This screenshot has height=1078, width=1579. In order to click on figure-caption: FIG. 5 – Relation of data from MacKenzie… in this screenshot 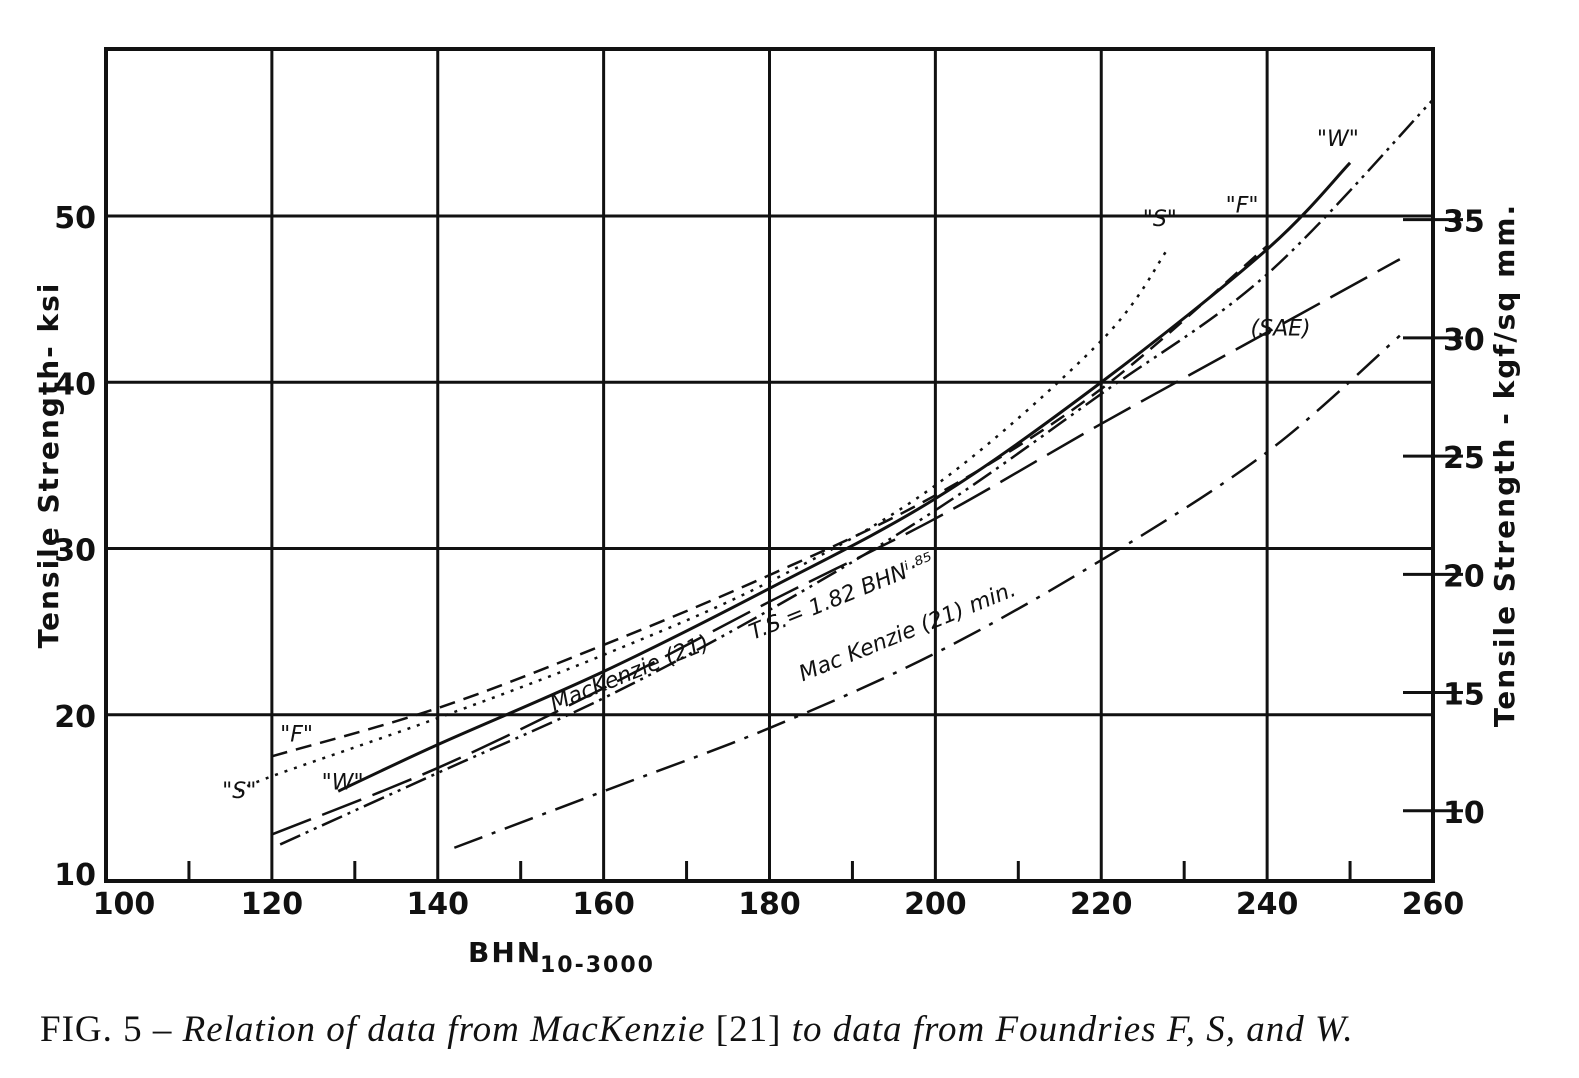, I will do `click(790, 1029)`.